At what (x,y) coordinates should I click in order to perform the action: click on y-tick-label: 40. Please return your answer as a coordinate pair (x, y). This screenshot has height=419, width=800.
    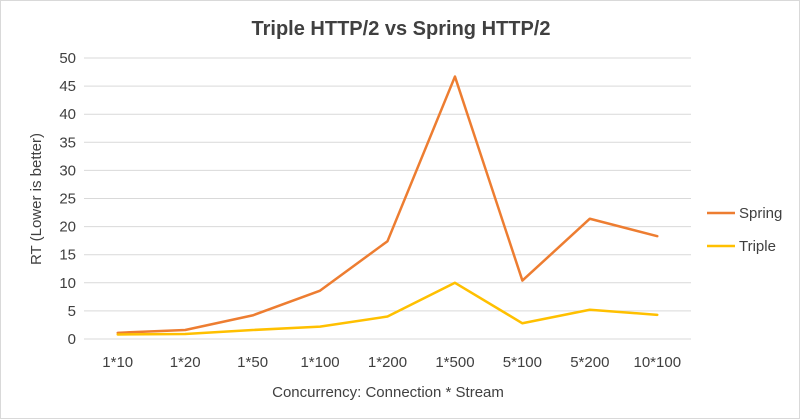
    Looking at the image, I should click on (67, 114).